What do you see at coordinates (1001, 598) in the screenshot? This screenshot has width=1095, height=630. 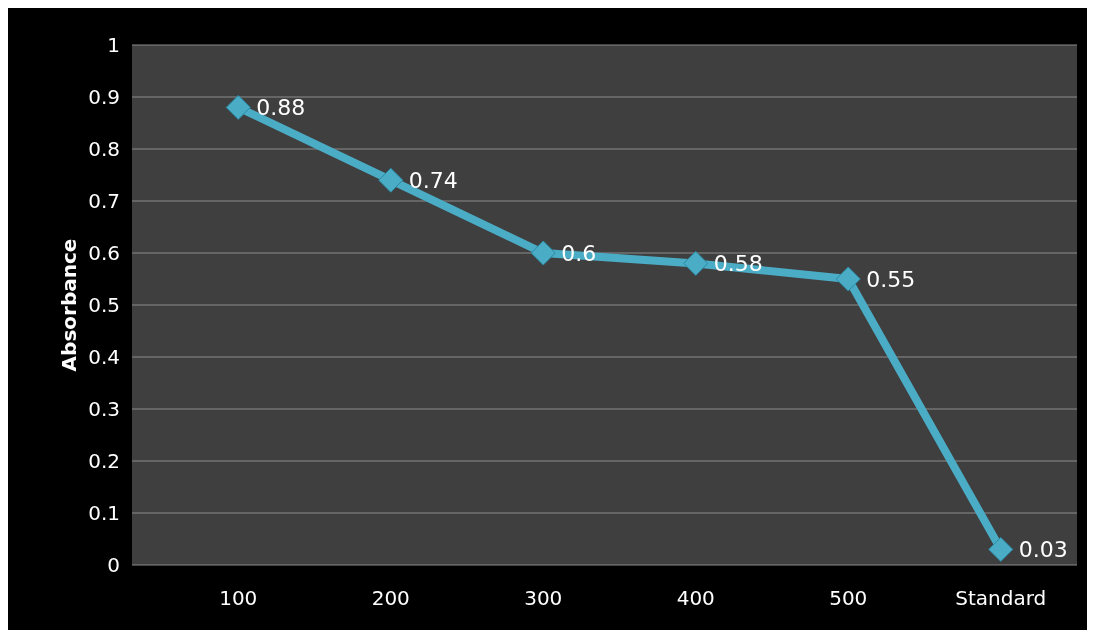 I see `x-tick-label: Standard` at bounding box center [1001, 598].